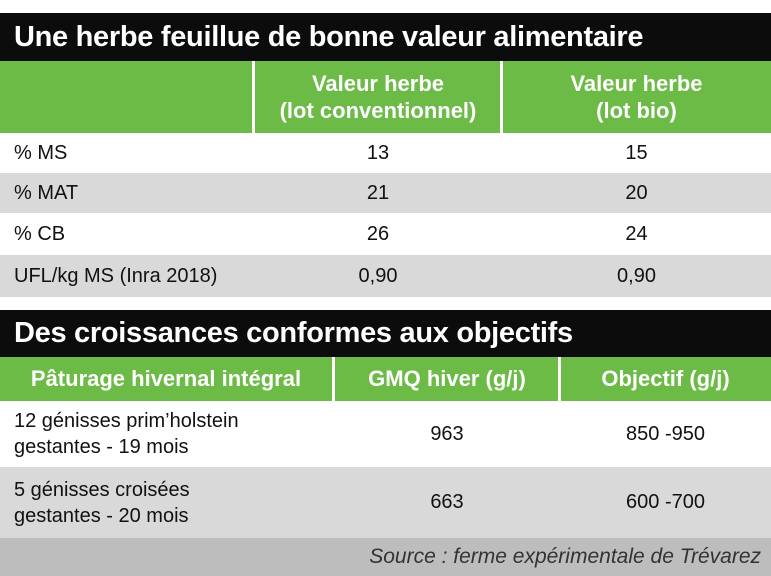 This screenshot has width=771, height=576. I want to click on header-bio-line2: (lot bio), so click(636, 110).